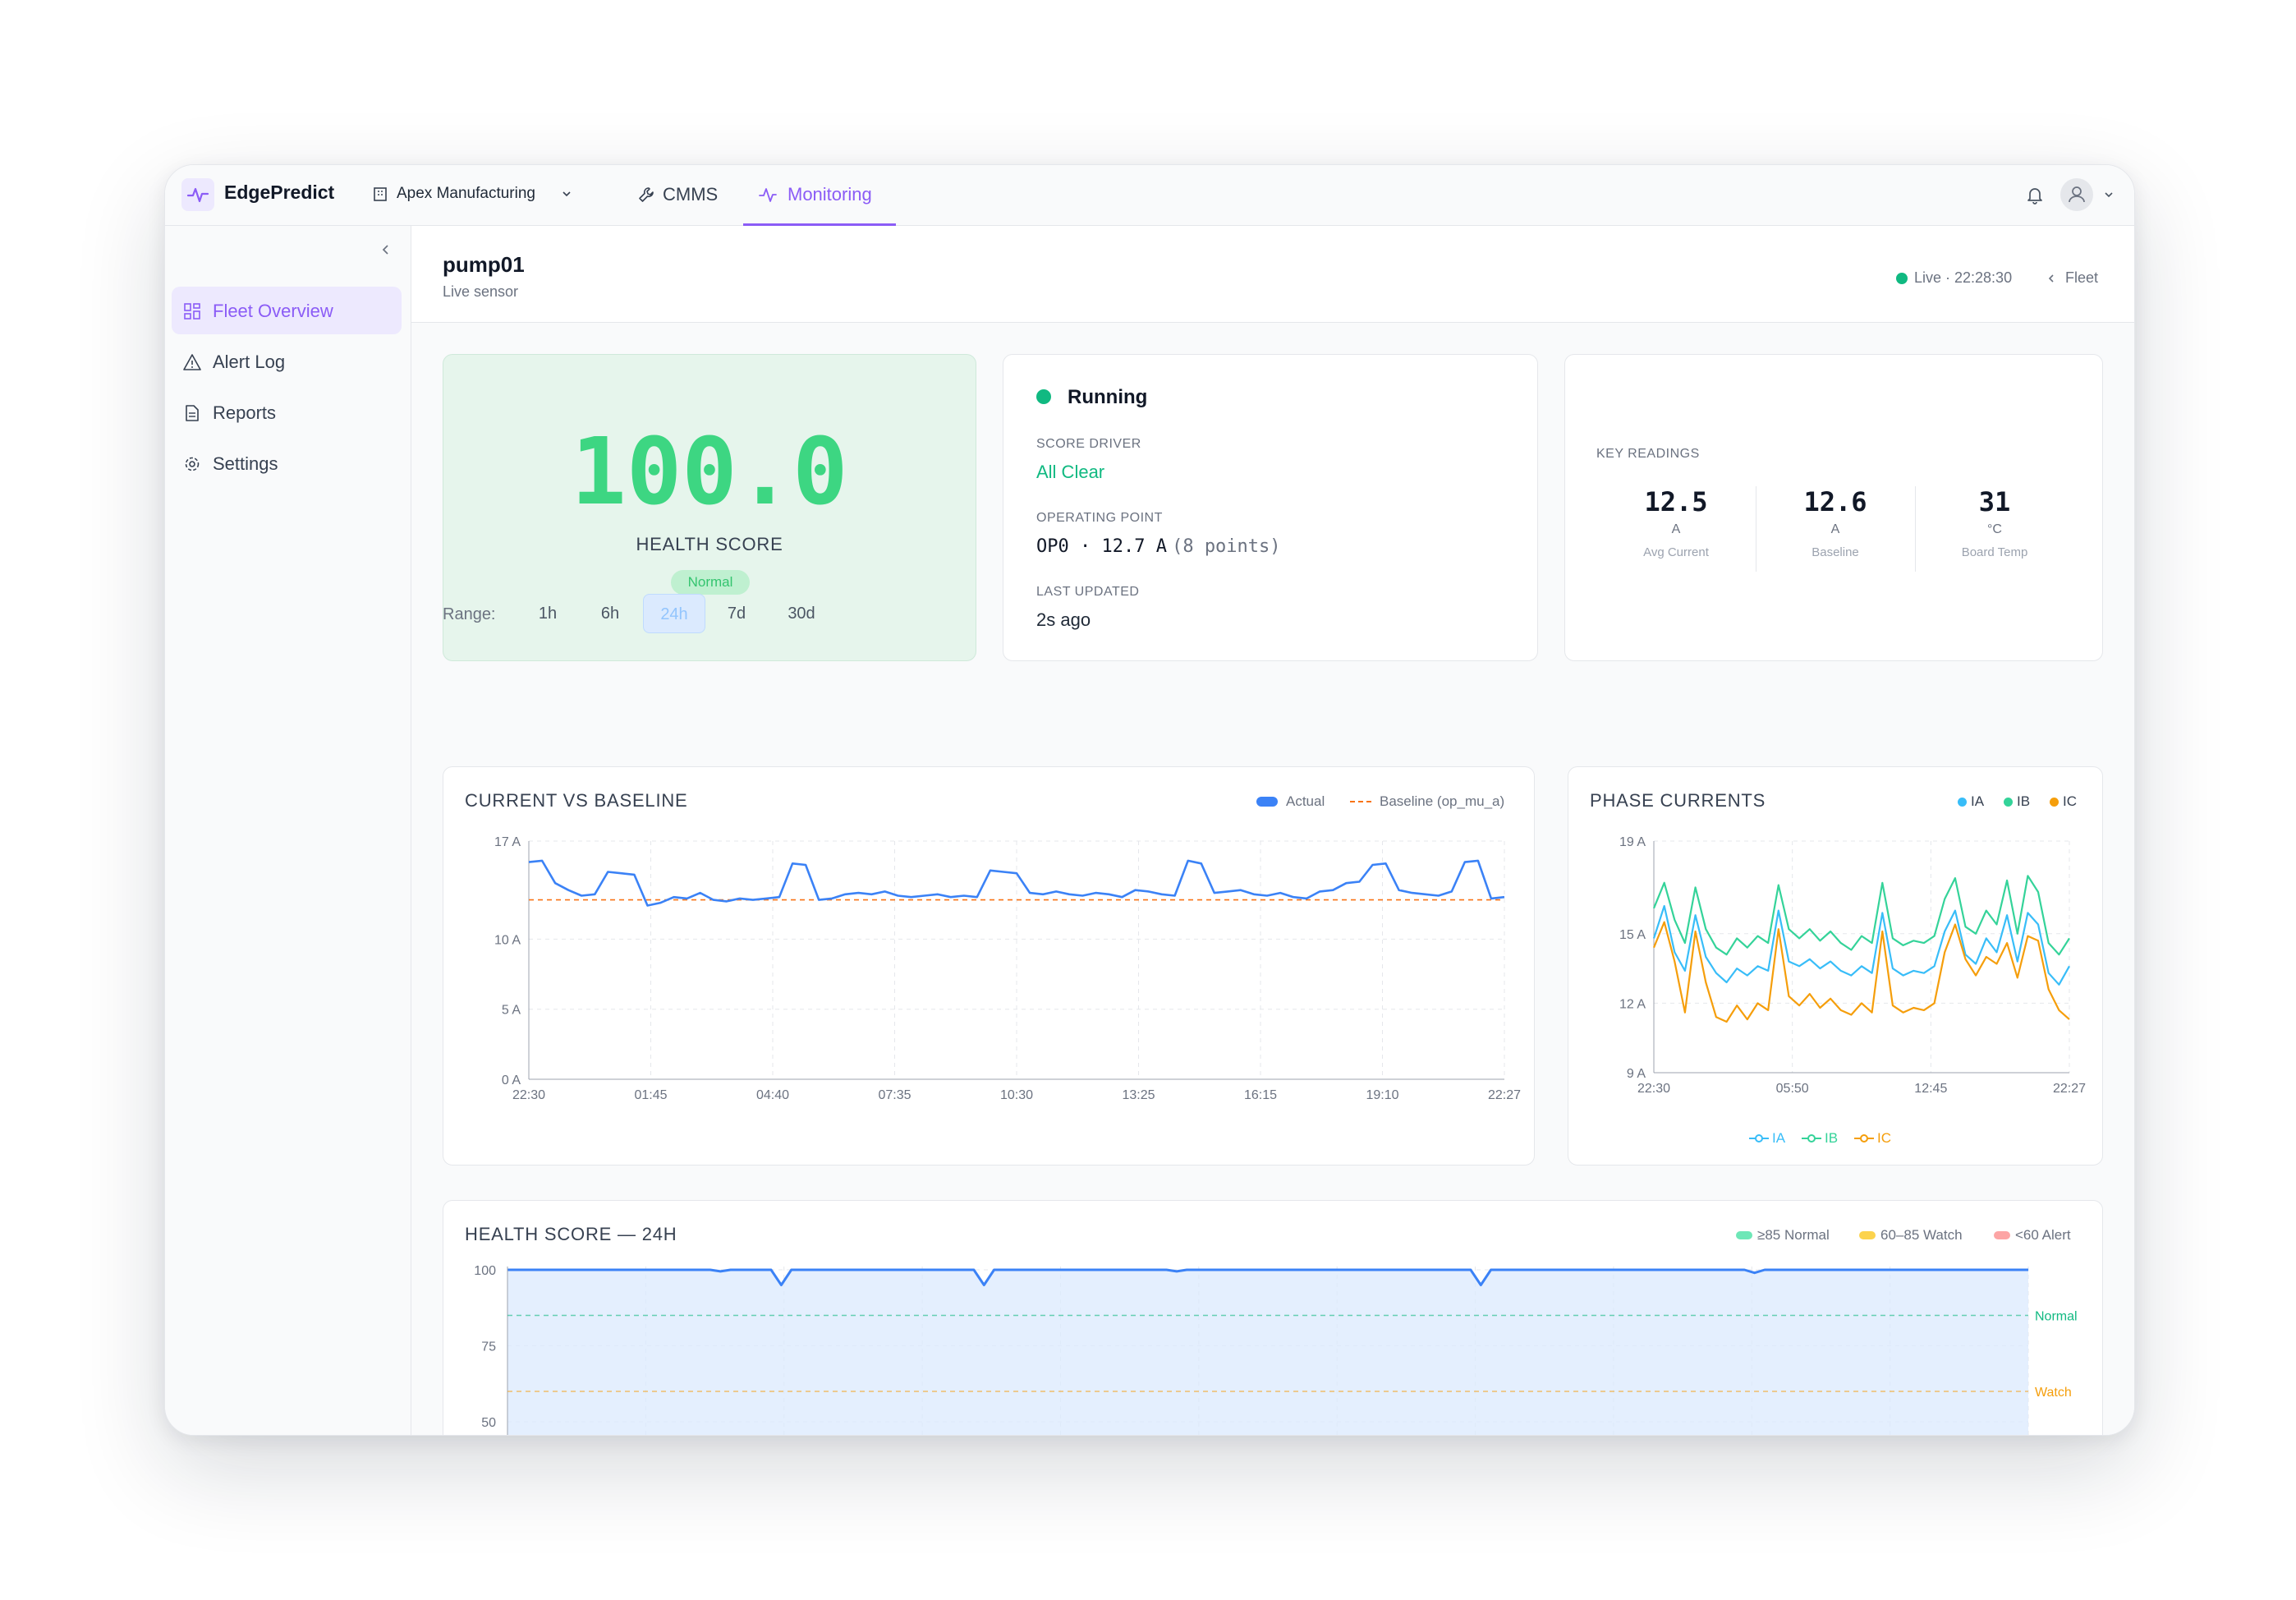 This screenshot has width=2296, height=1600. Describe the element at coordinates (1963, 802) in the screenshot. I see `legend-swatch-ia` at that location.